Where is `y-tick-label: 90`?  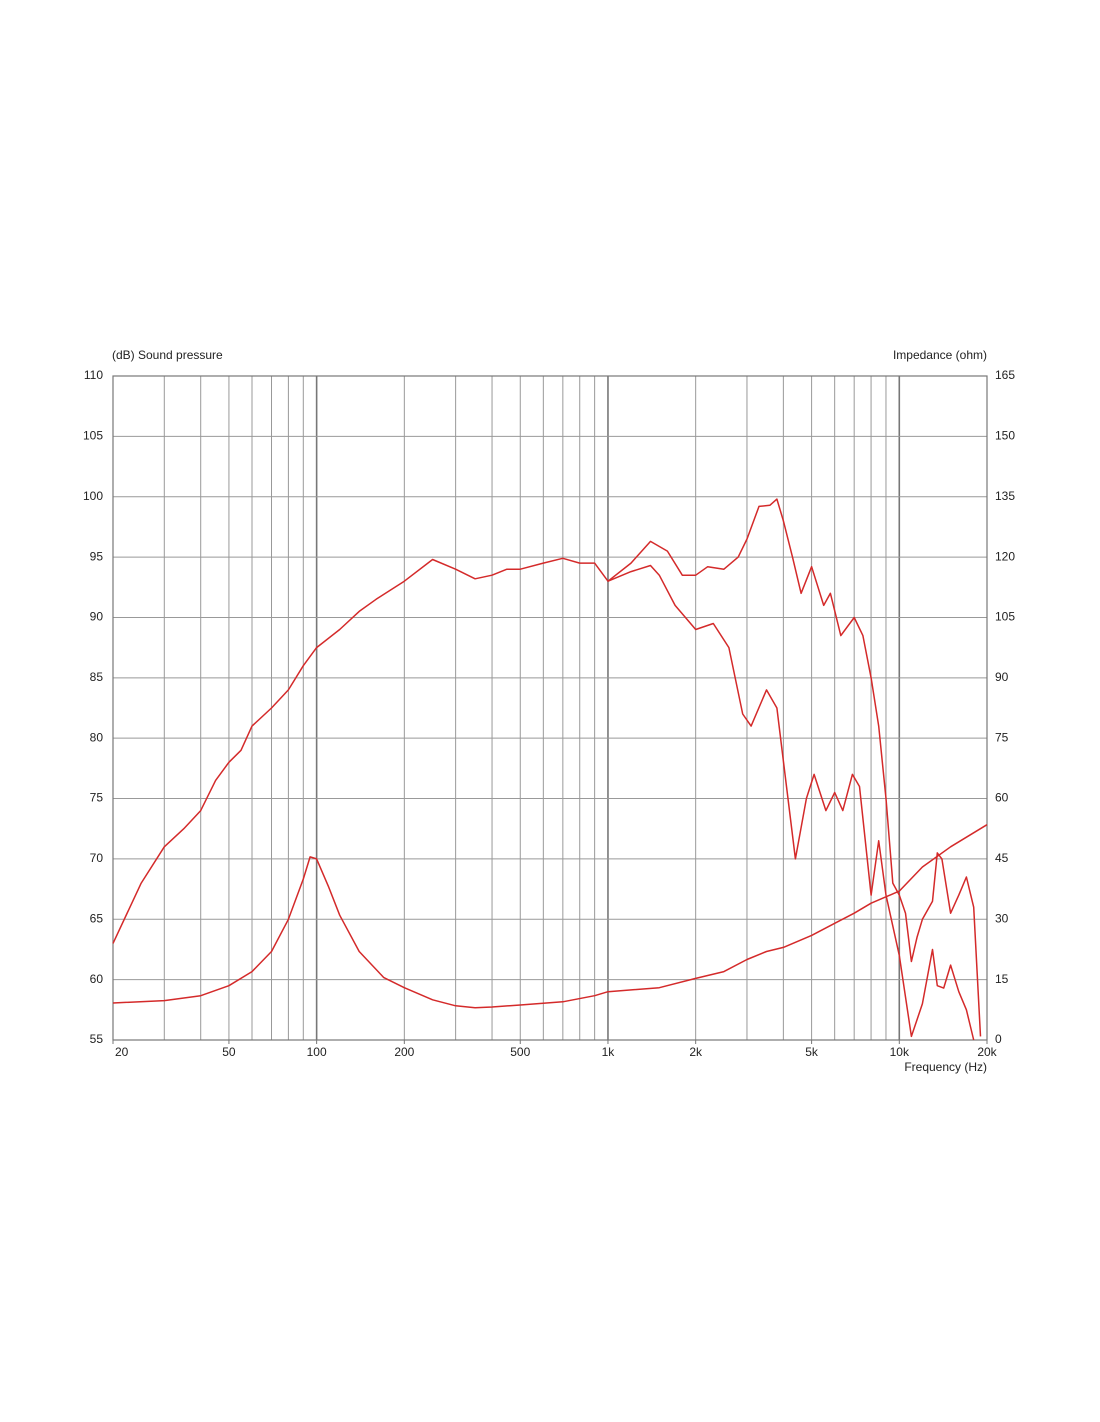 y-tick-label: 90 is located at coordinates (97, 617).